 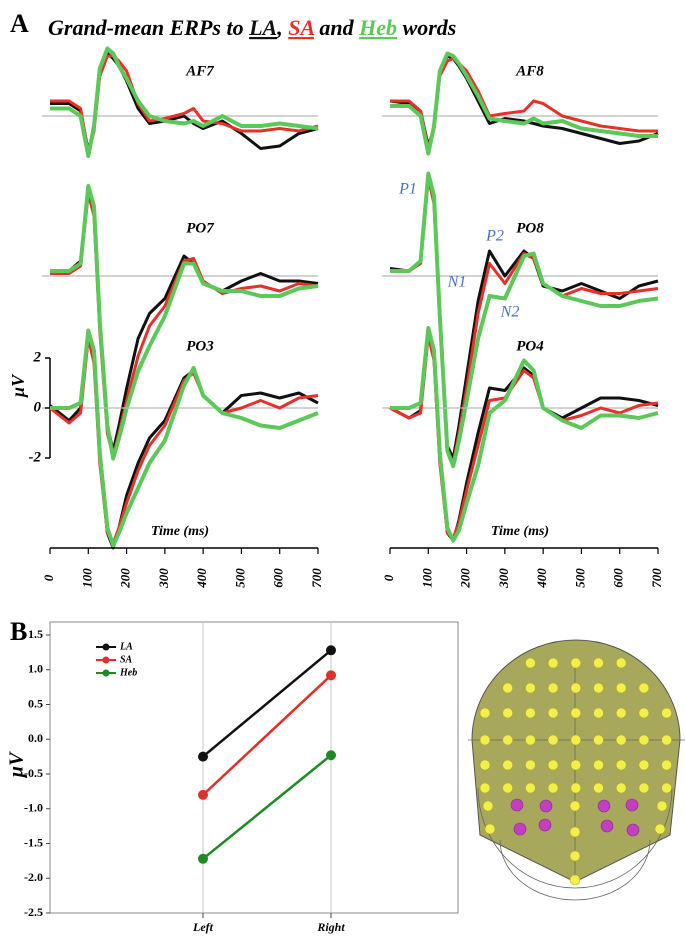 I want to click on y-tick-label: 1.5, so click(x=35, y=634).